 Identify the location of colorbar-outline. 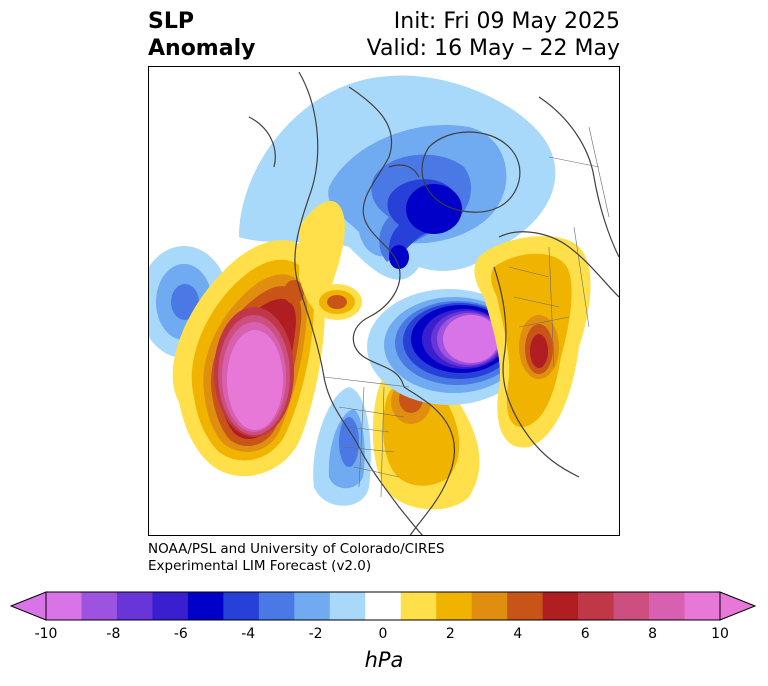
(383, 606).